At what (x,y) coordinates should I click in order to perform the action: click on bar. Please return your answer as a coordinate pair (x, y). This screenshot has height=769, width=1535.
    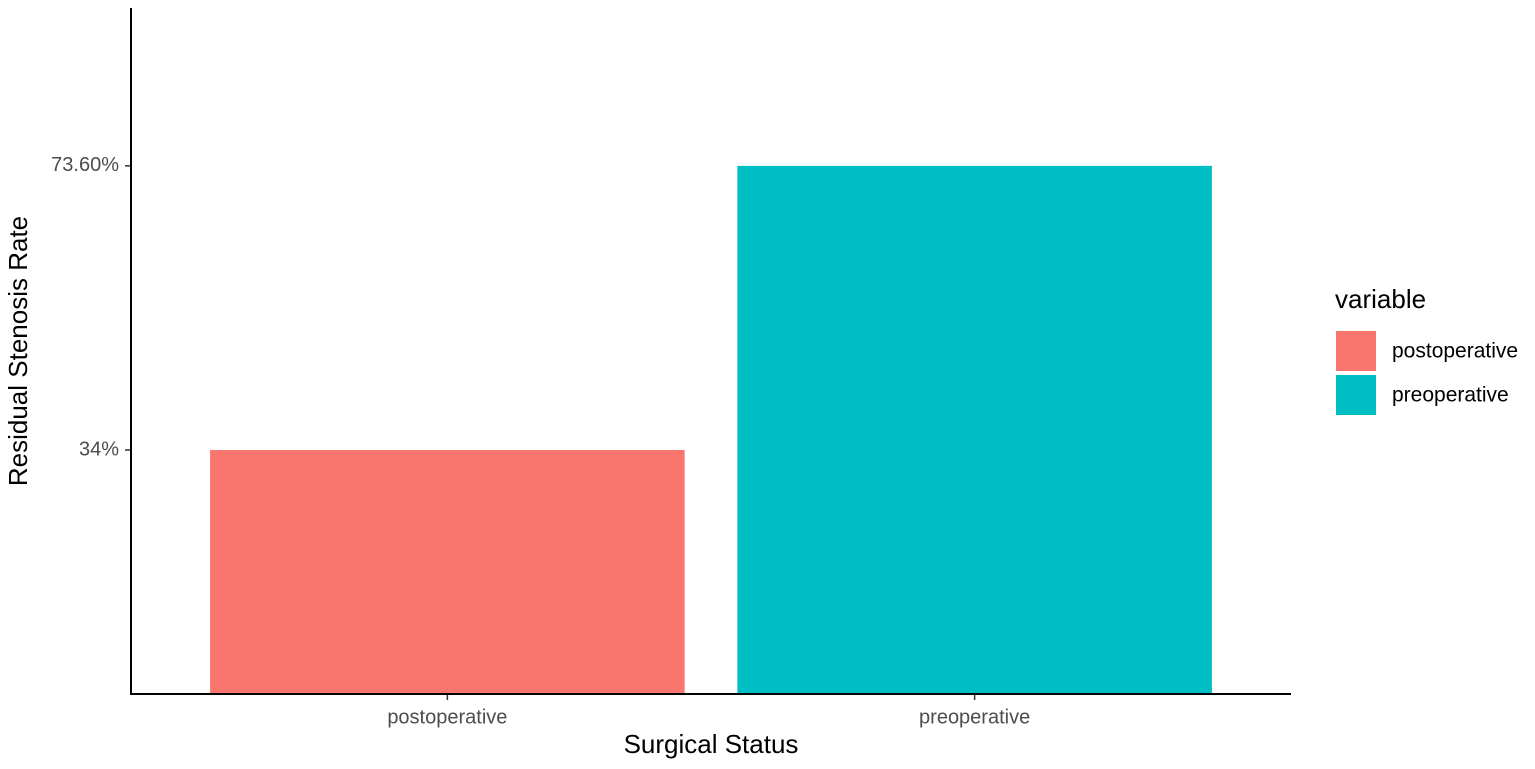
    Looking at the image, I should click on (447, 572).